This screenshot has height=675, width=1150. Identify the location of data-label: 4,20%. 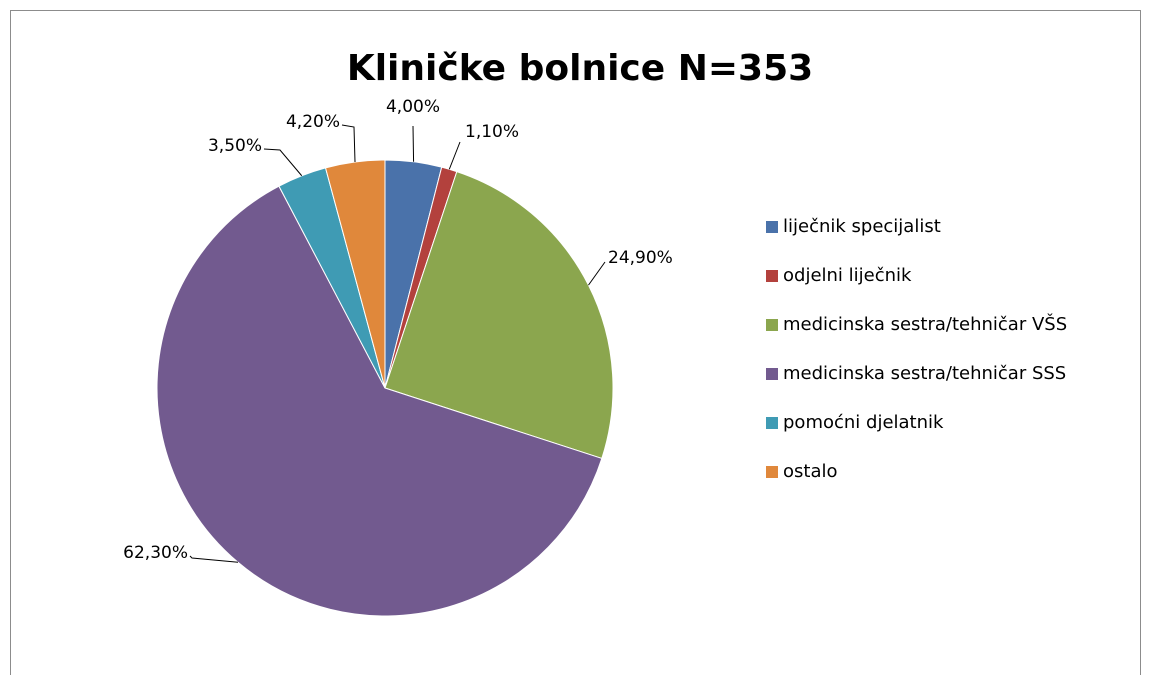
(313, 122).